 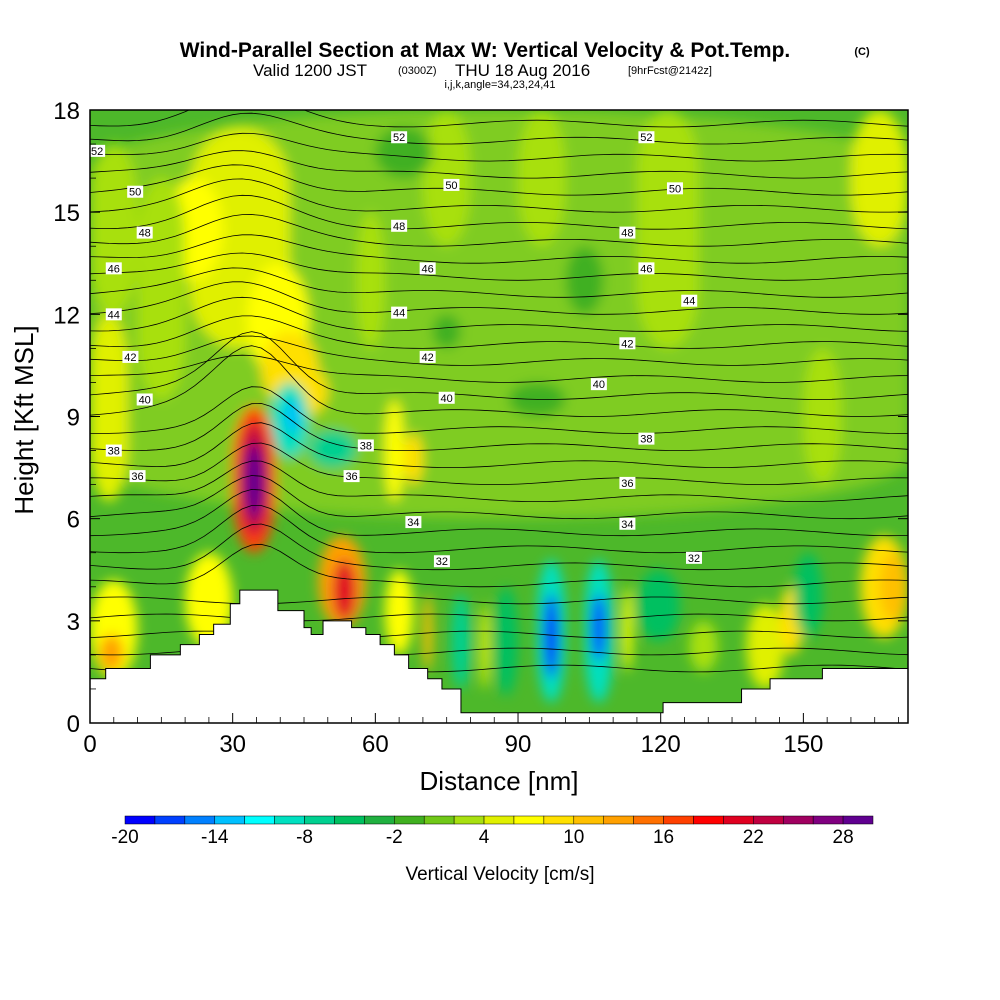 I want to click on colorbar: -20 -14 -8 -2 4 10 16 22 28, so click(x=492, y=831).